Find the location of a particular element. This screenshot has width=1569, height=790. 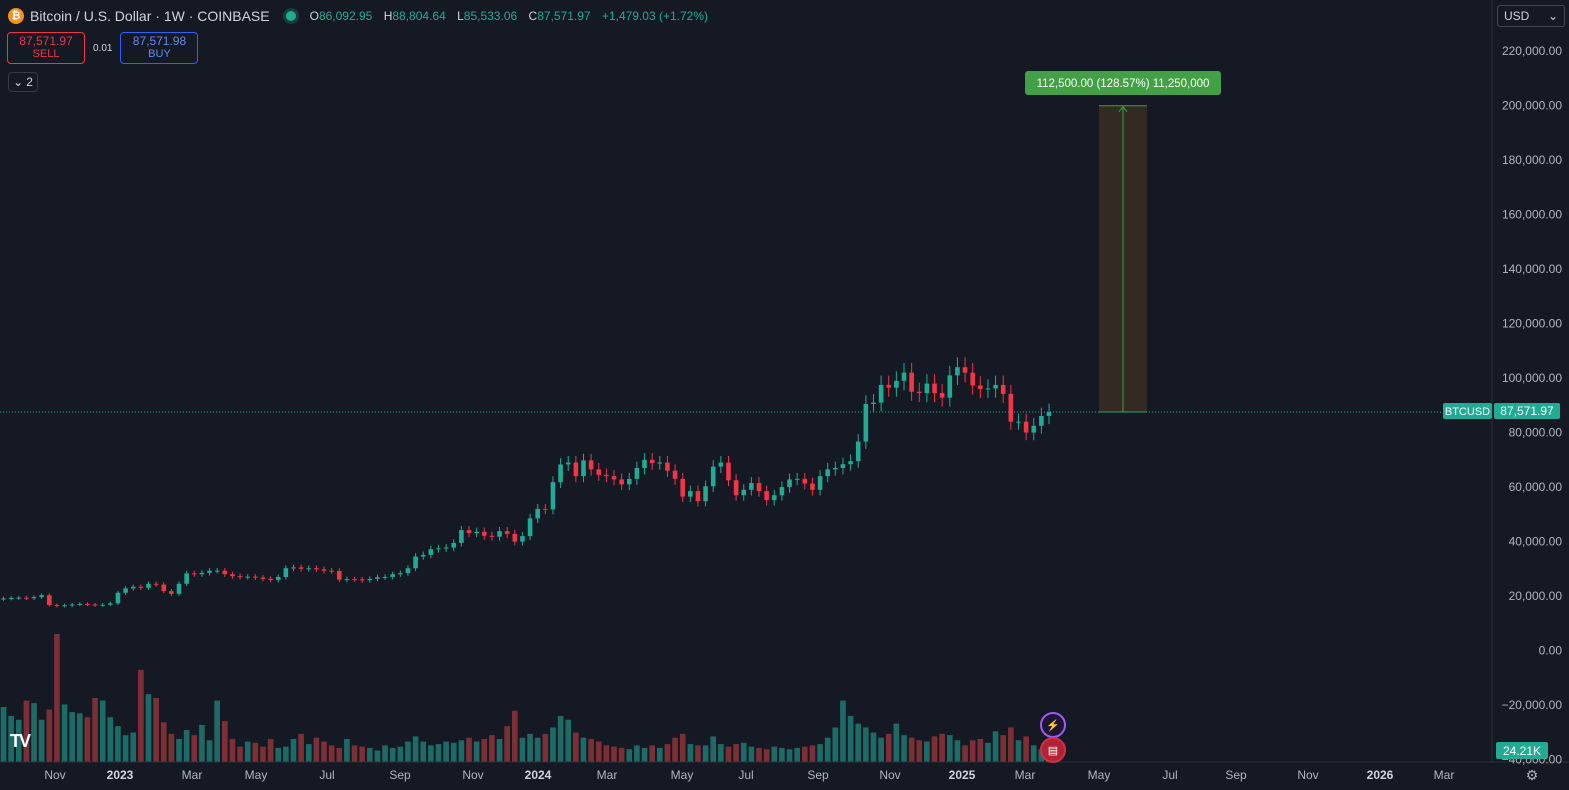

sell-button: 87,571.97 SELL is located at coordinates (46, 48).